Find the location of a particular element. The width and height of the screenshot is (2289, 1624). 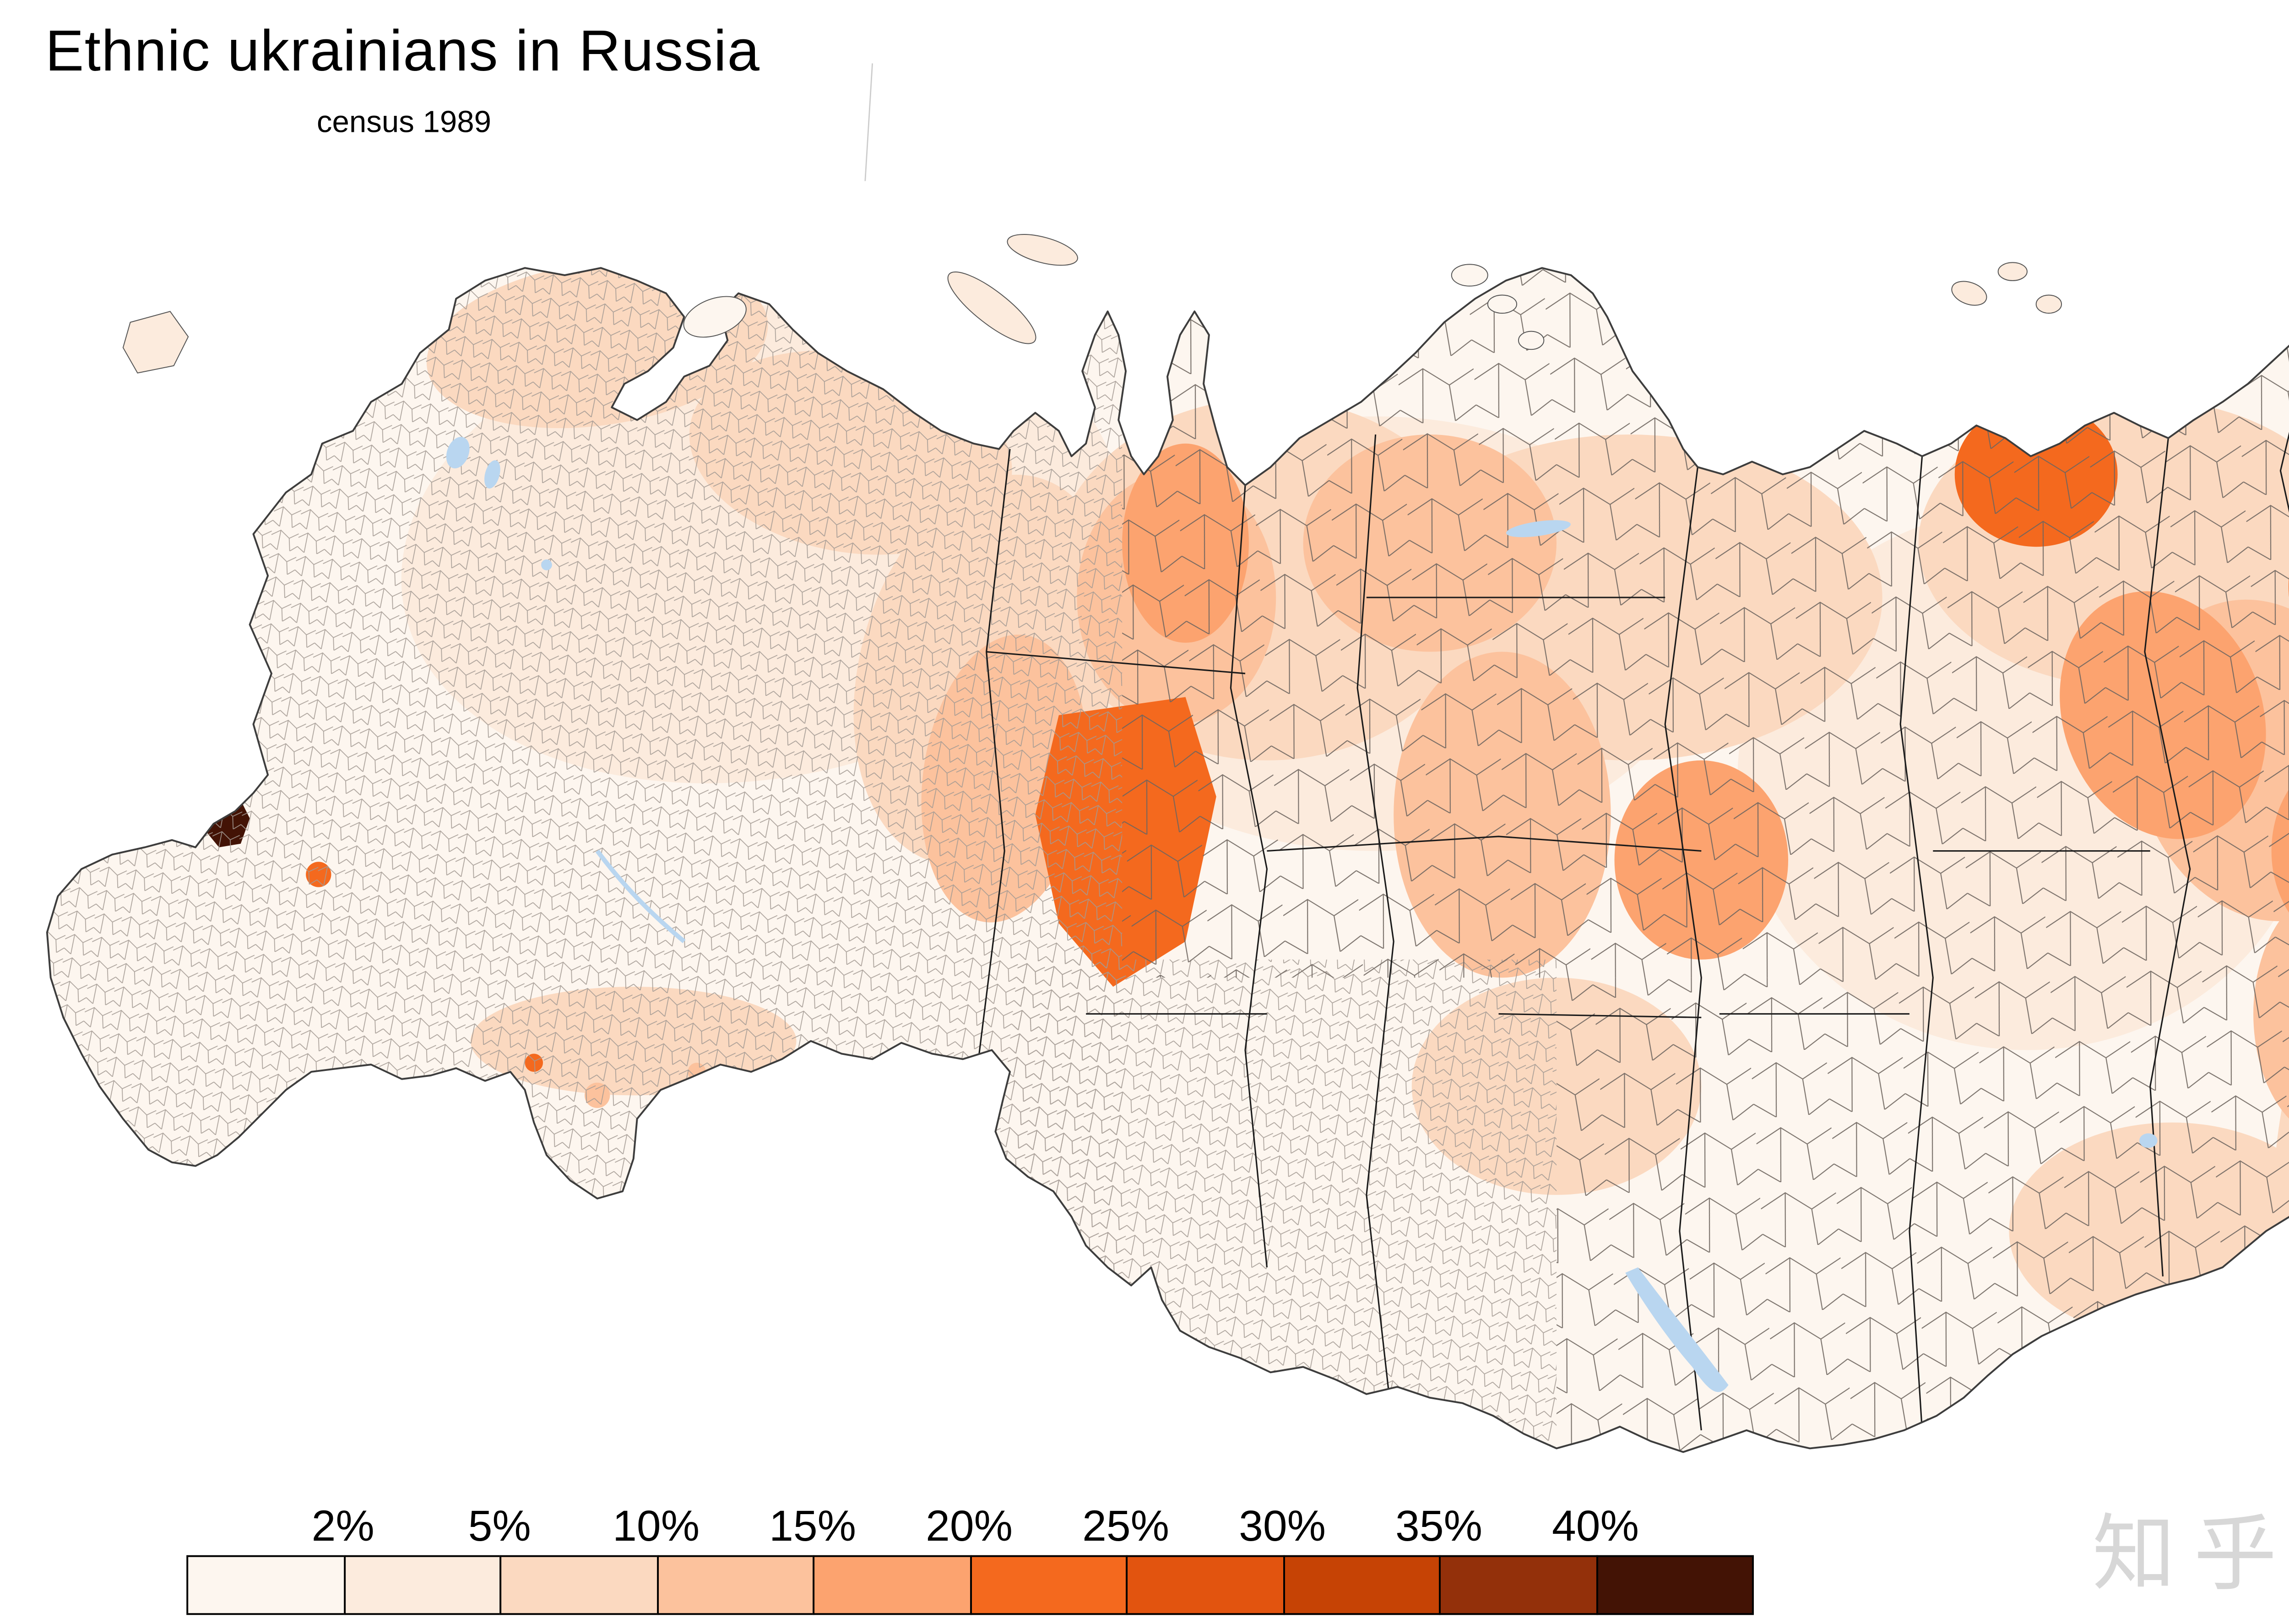

kolguev-island is located at coordinates (715, 317).